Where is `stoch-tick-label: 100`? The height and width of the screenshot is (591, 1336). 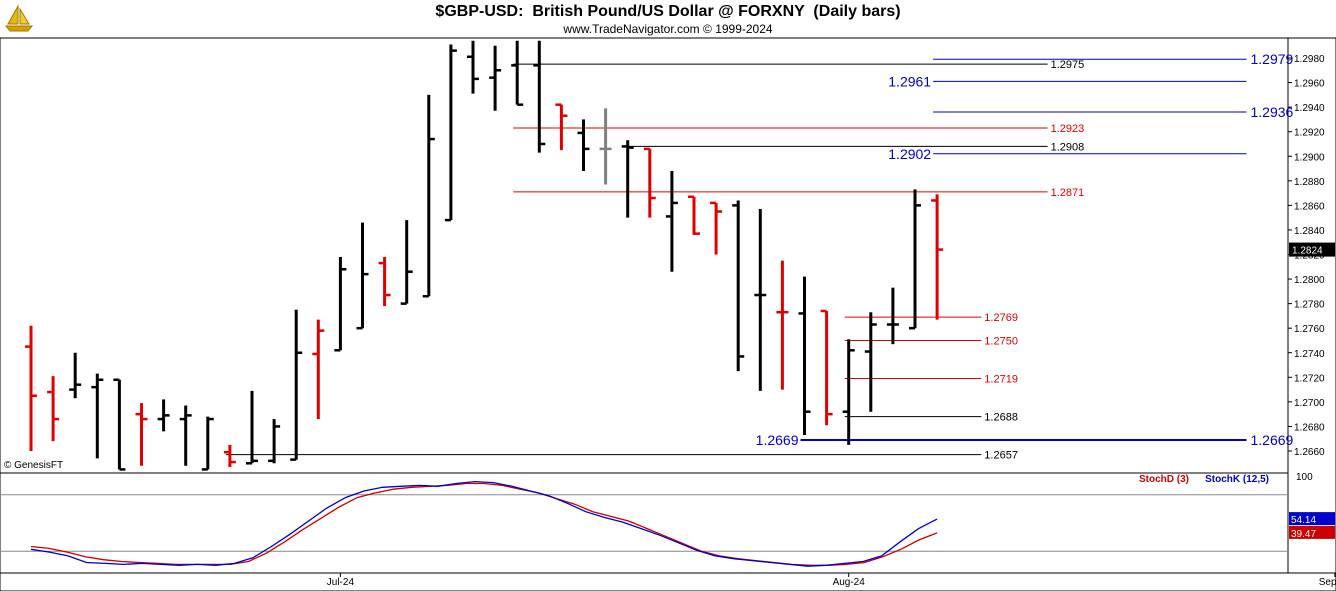
stoch-tick-label: 100 is located at coordinates (1304, 477).